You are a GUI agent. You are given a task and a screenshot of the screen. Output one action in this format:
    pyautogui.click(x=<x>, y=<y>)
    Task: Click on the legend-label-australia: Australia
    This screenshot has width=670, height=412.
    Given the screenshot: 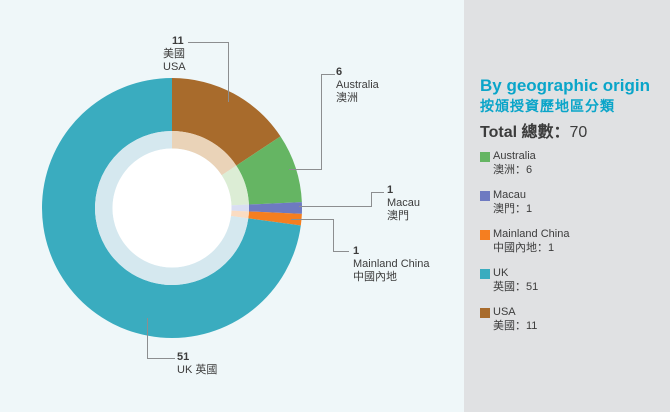 What is the action you would take?
    pyautogui.click(x=514, y=156)
    